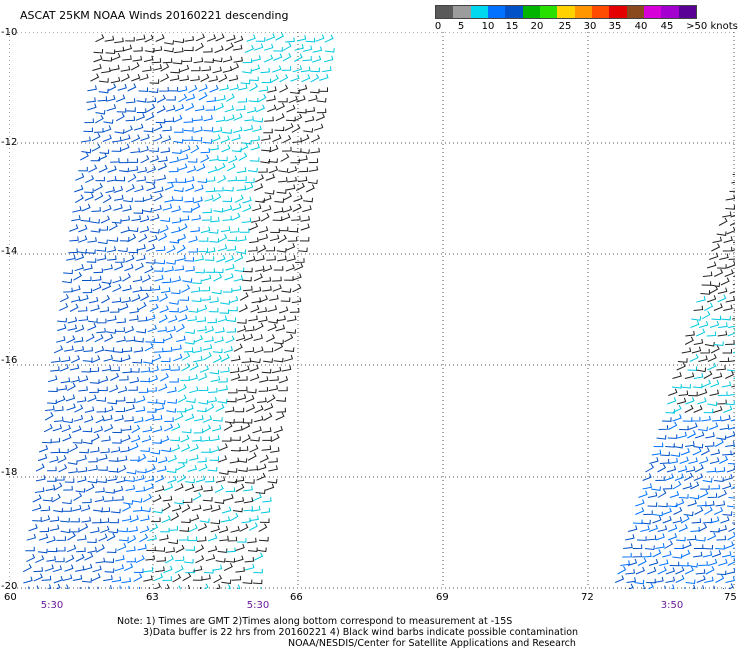  I want to click on colorbar-segment, so click(531, 12).